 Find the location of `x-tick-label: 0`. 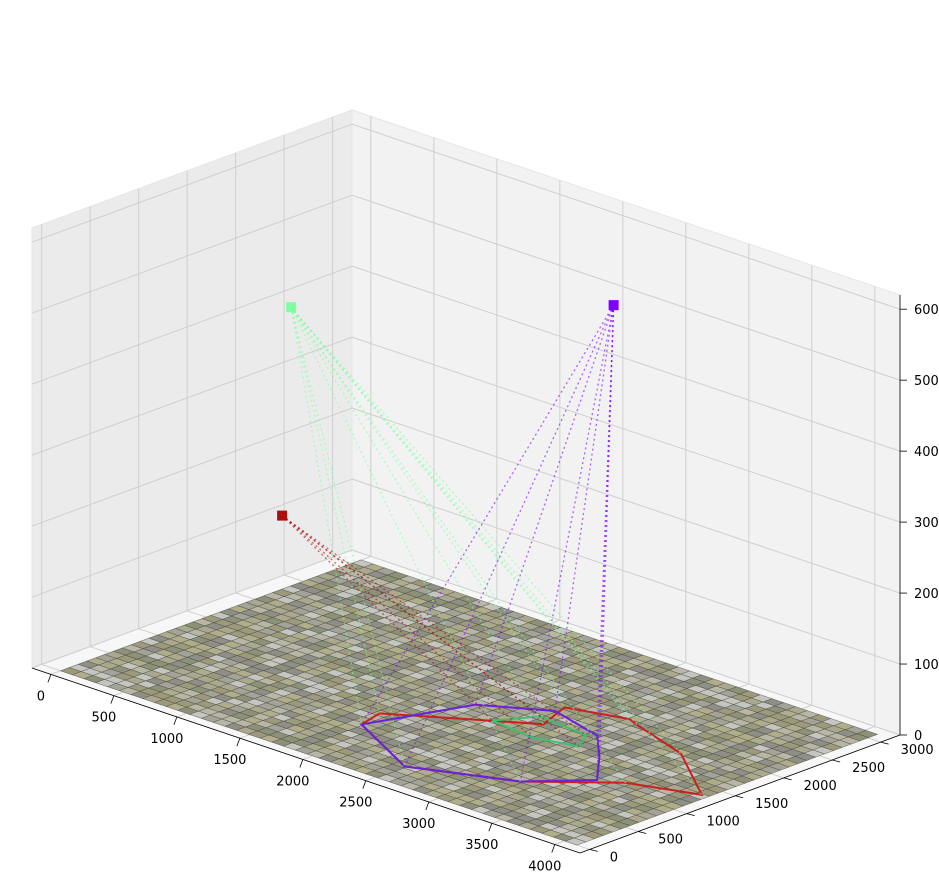

x-tick-label: 0 is located at coordinates (41, 696).